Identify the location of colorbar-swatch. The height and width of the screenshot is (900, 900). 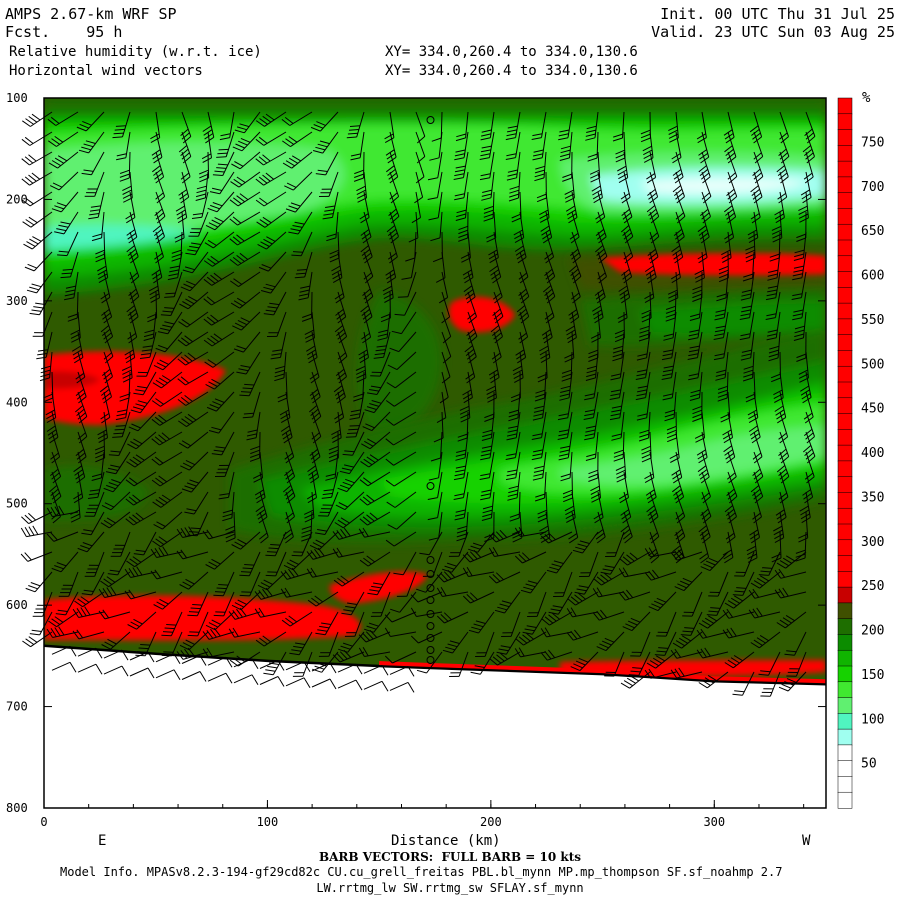
(845, 437).